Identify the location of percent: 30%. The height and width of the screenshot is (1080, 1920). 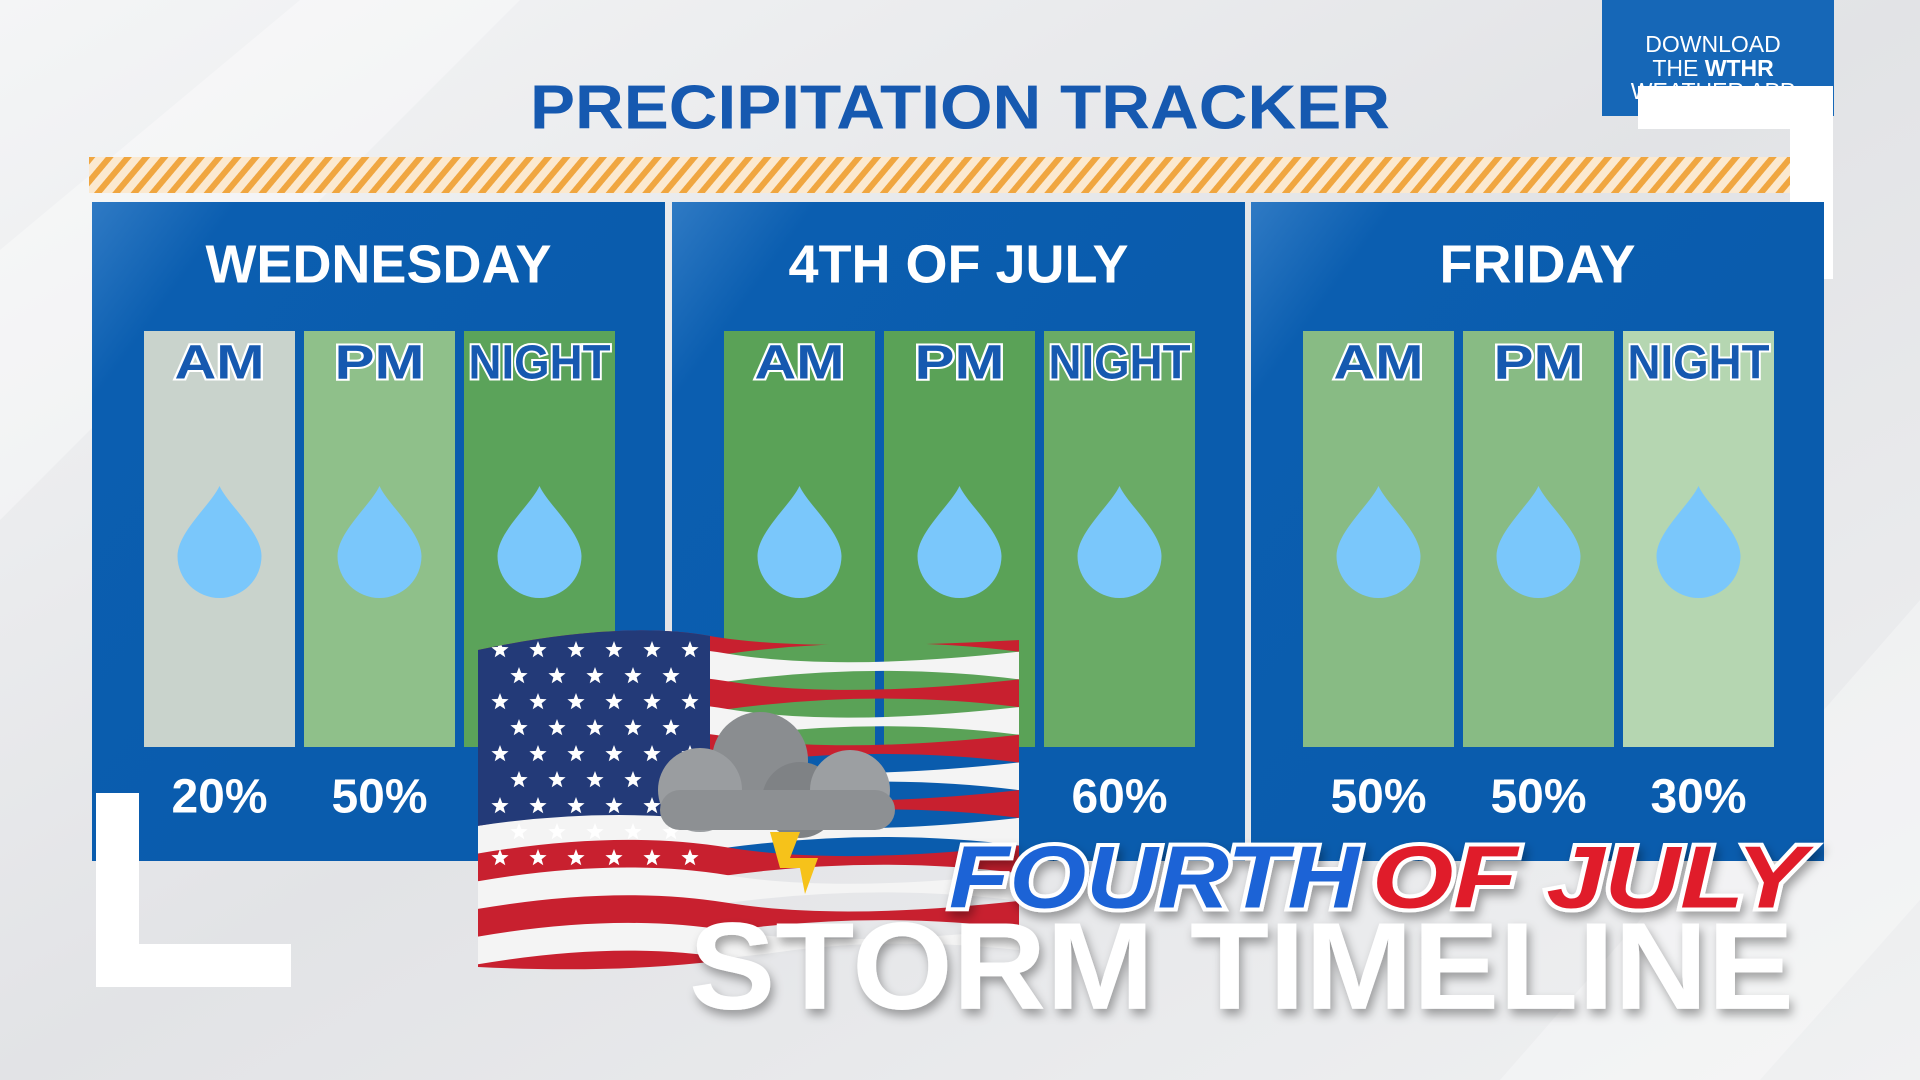
(1698, 797).